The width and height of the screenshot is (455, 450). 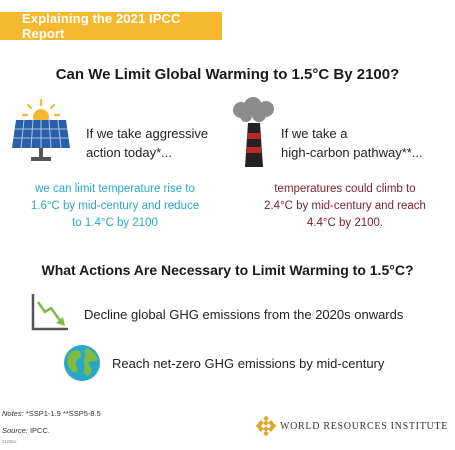 I want to click on figure-code: 2108xx, so click(x=9, y=441).